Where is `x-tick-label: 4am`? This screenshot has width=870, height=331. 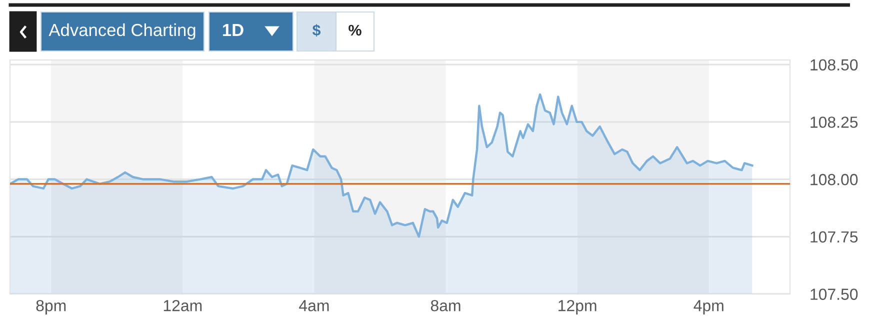
x-tick-label: 4am is located at coordinates (314, 306).